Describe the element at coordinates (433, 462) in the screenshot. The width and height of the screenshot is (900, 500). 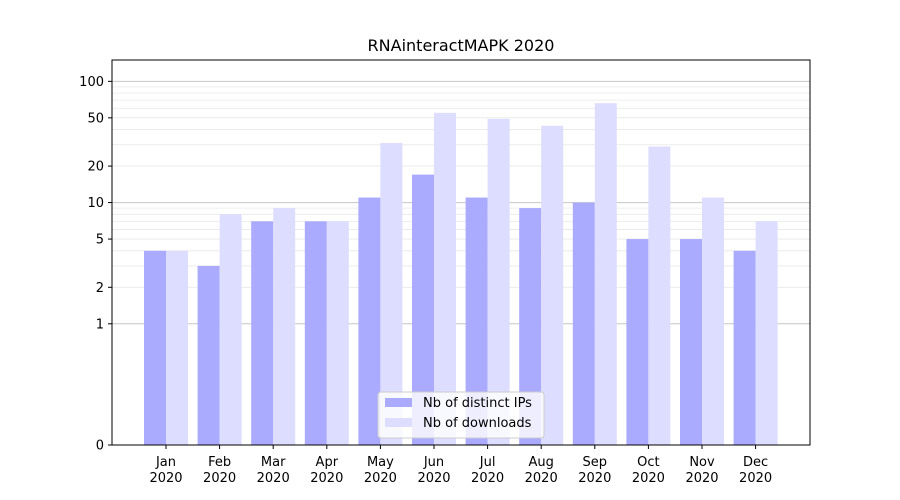
I see `x-tick-label-month: Jun` at that location.